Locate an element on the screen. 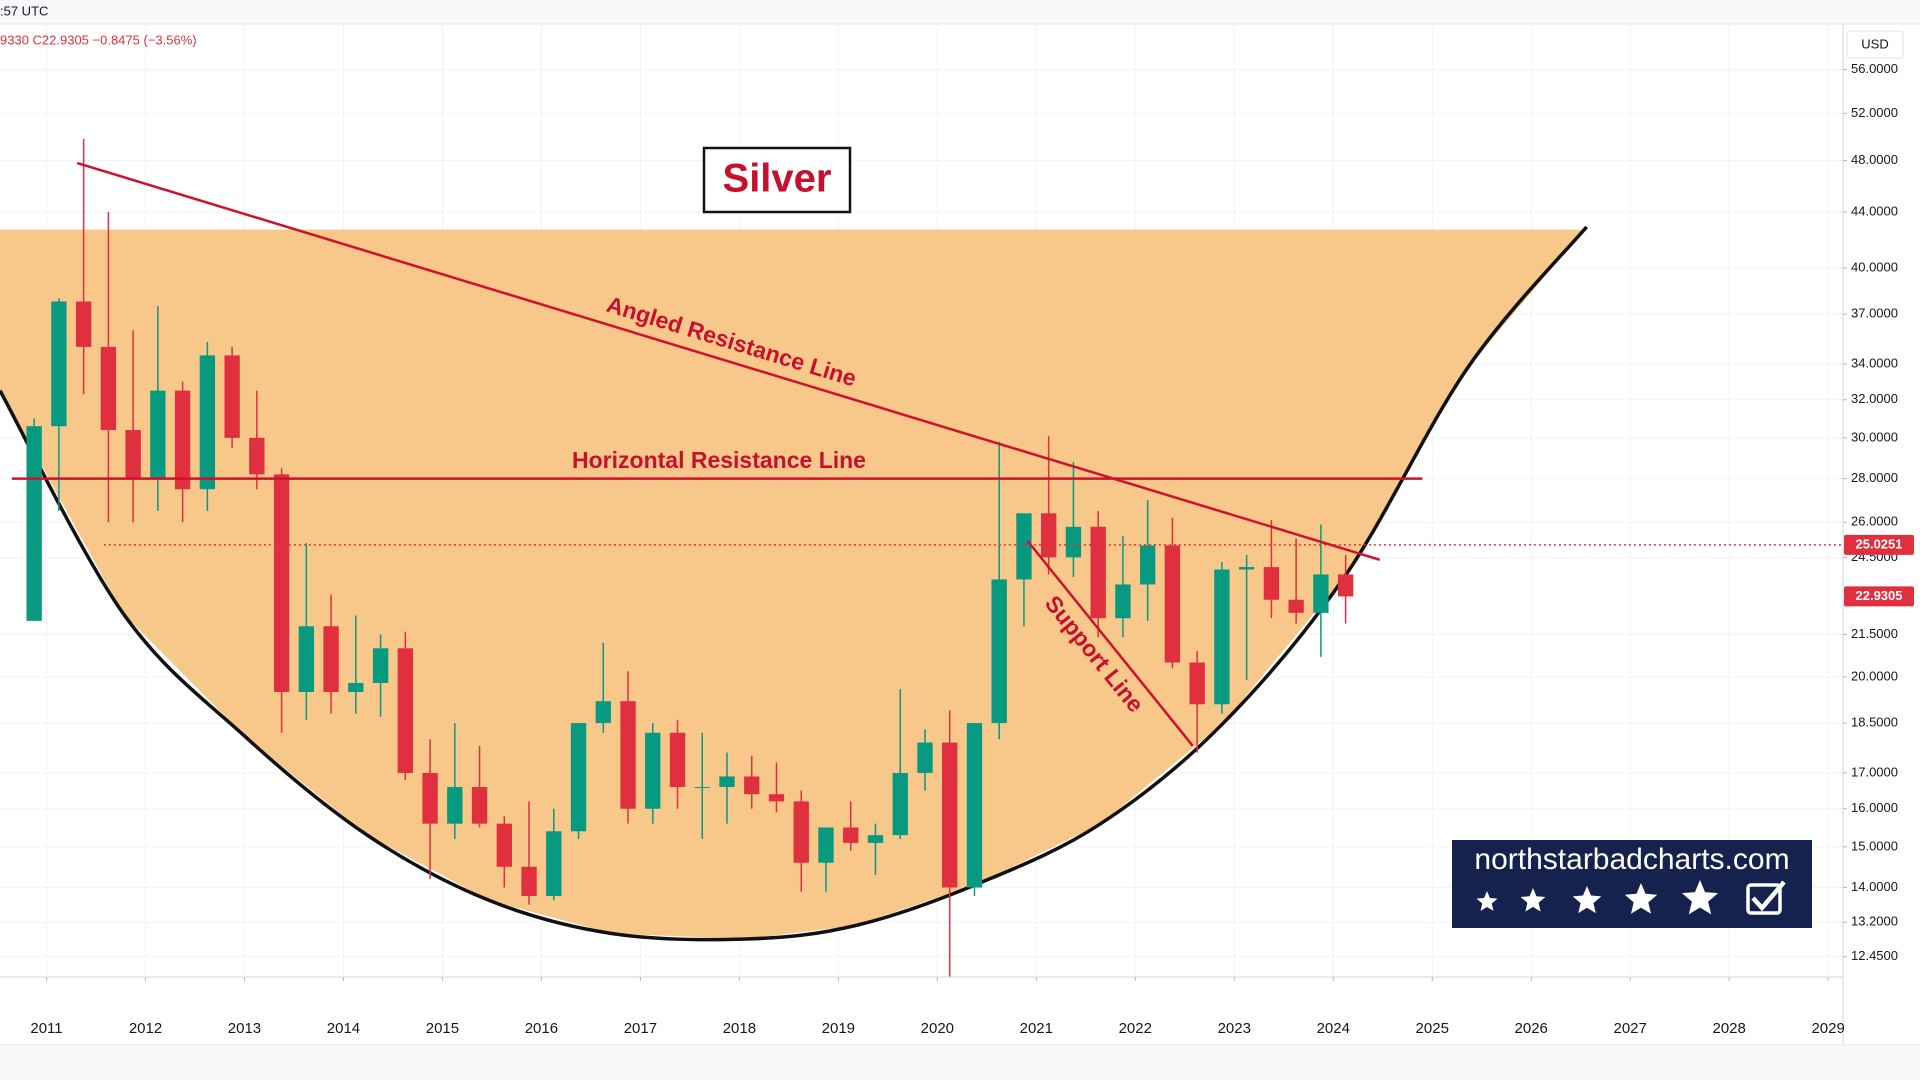 This screenshot has width=1920, height=1080. y-tick-label: 32.0000 is located at coordinates (1874, 398).